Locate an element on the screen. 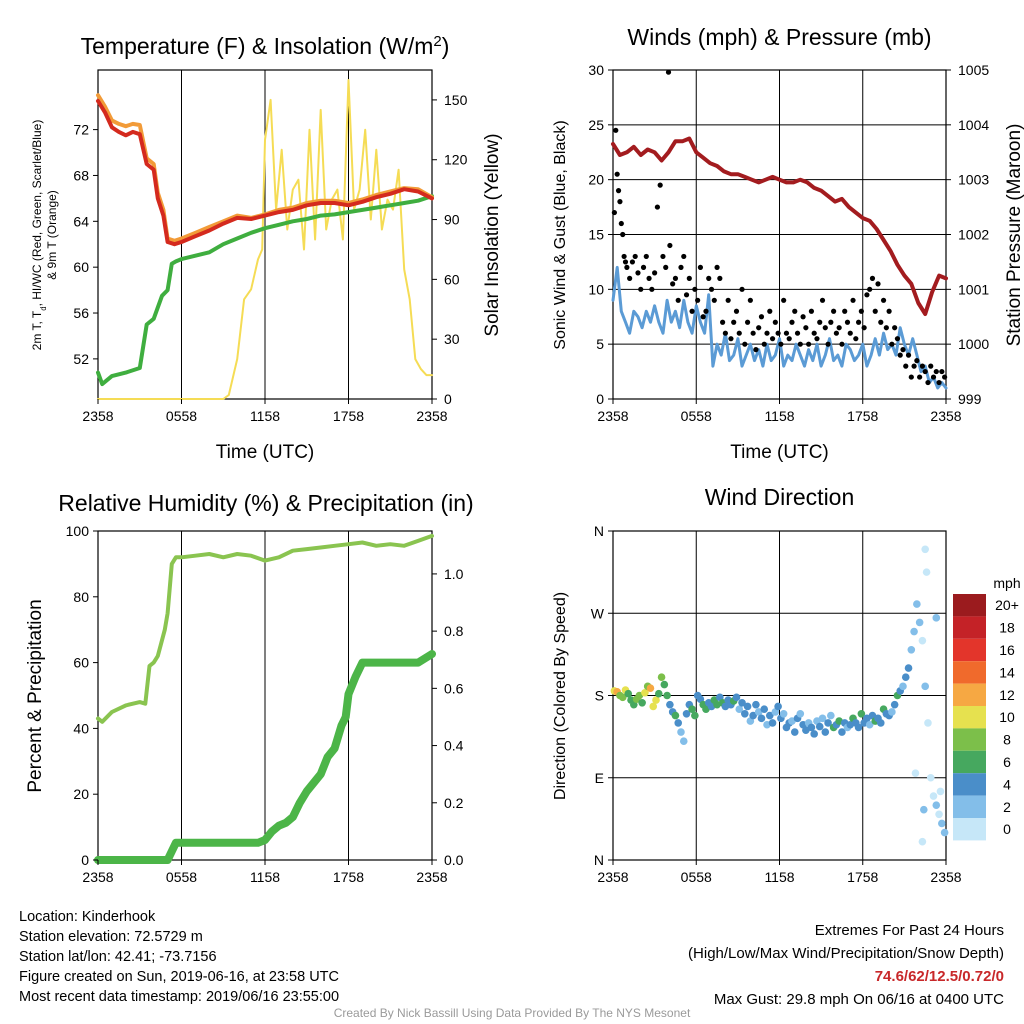  extremes-values: 74.6/62/12.5/0.72/0 is located at coordinates (939, 976).